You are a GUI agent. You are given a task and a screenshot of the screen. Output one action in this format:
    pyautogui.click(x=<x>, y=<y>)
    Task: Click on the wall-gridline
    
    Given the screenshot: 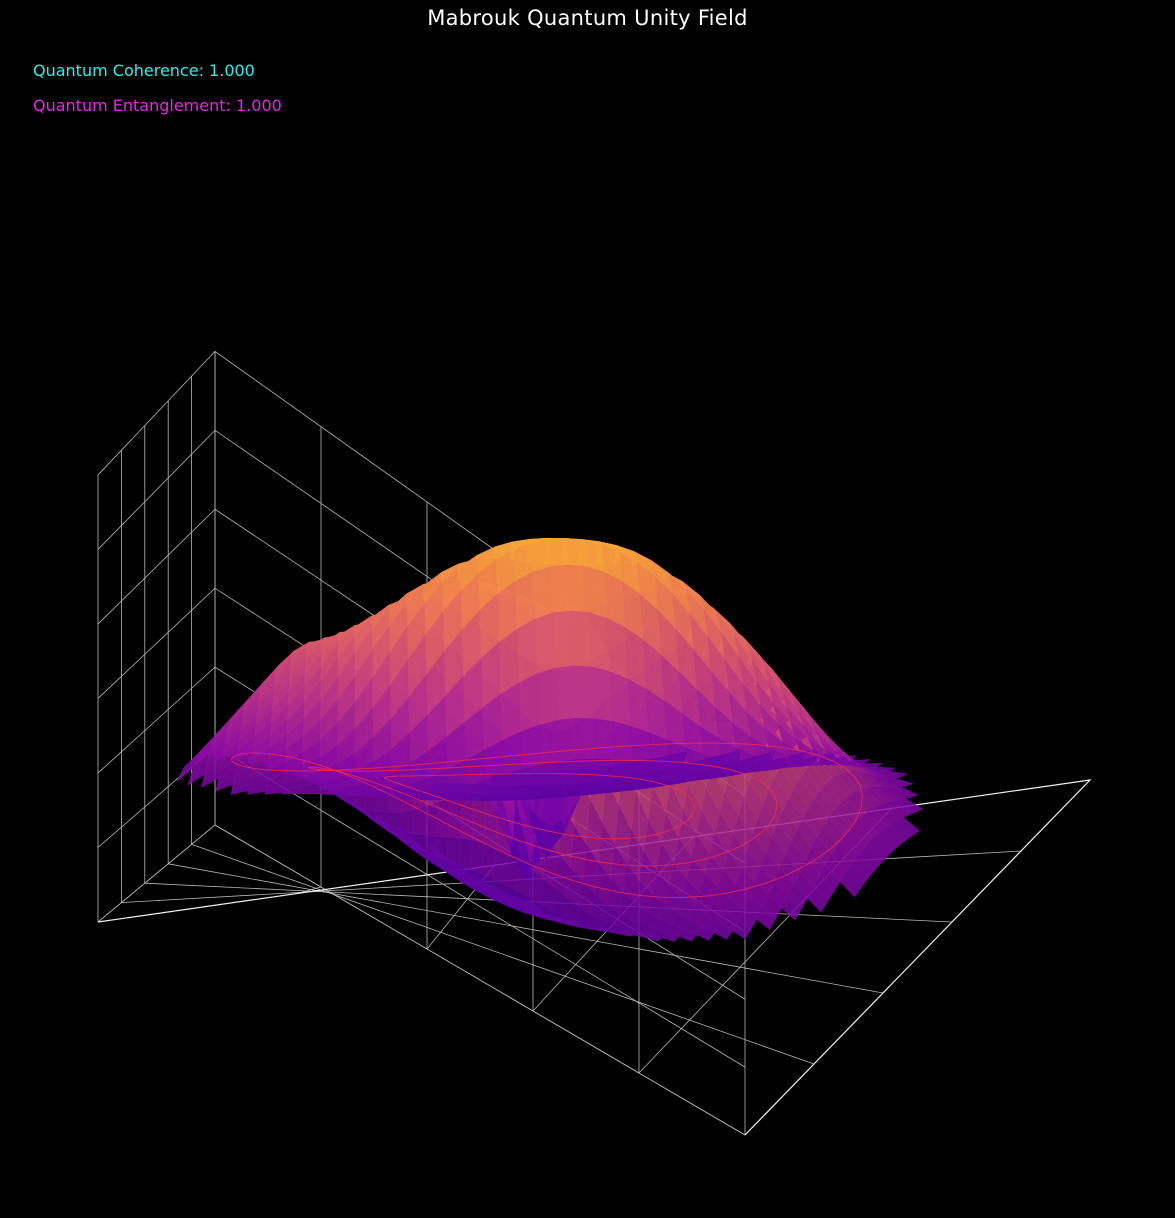 What is the action you would take?
    pyautogui.click(x=421, y=980)
    